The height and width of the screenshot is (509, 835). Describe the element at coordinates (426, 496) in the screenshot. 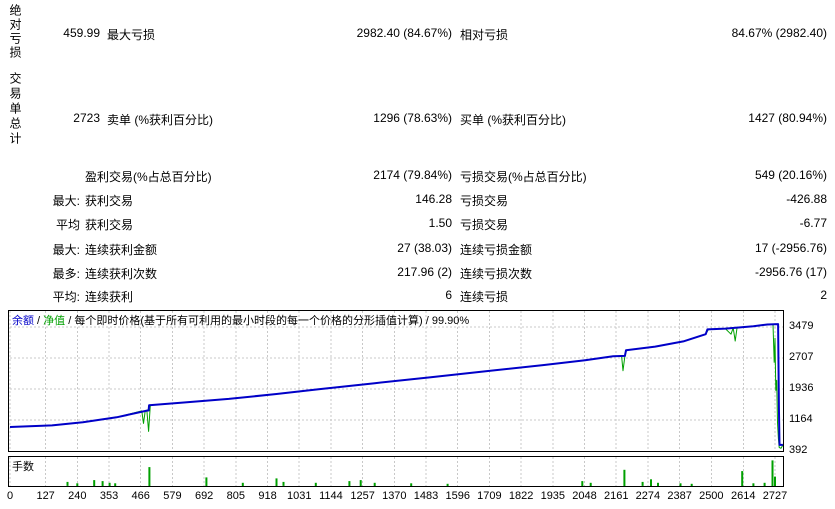

I see `x-tick-label: 1483` at that location.